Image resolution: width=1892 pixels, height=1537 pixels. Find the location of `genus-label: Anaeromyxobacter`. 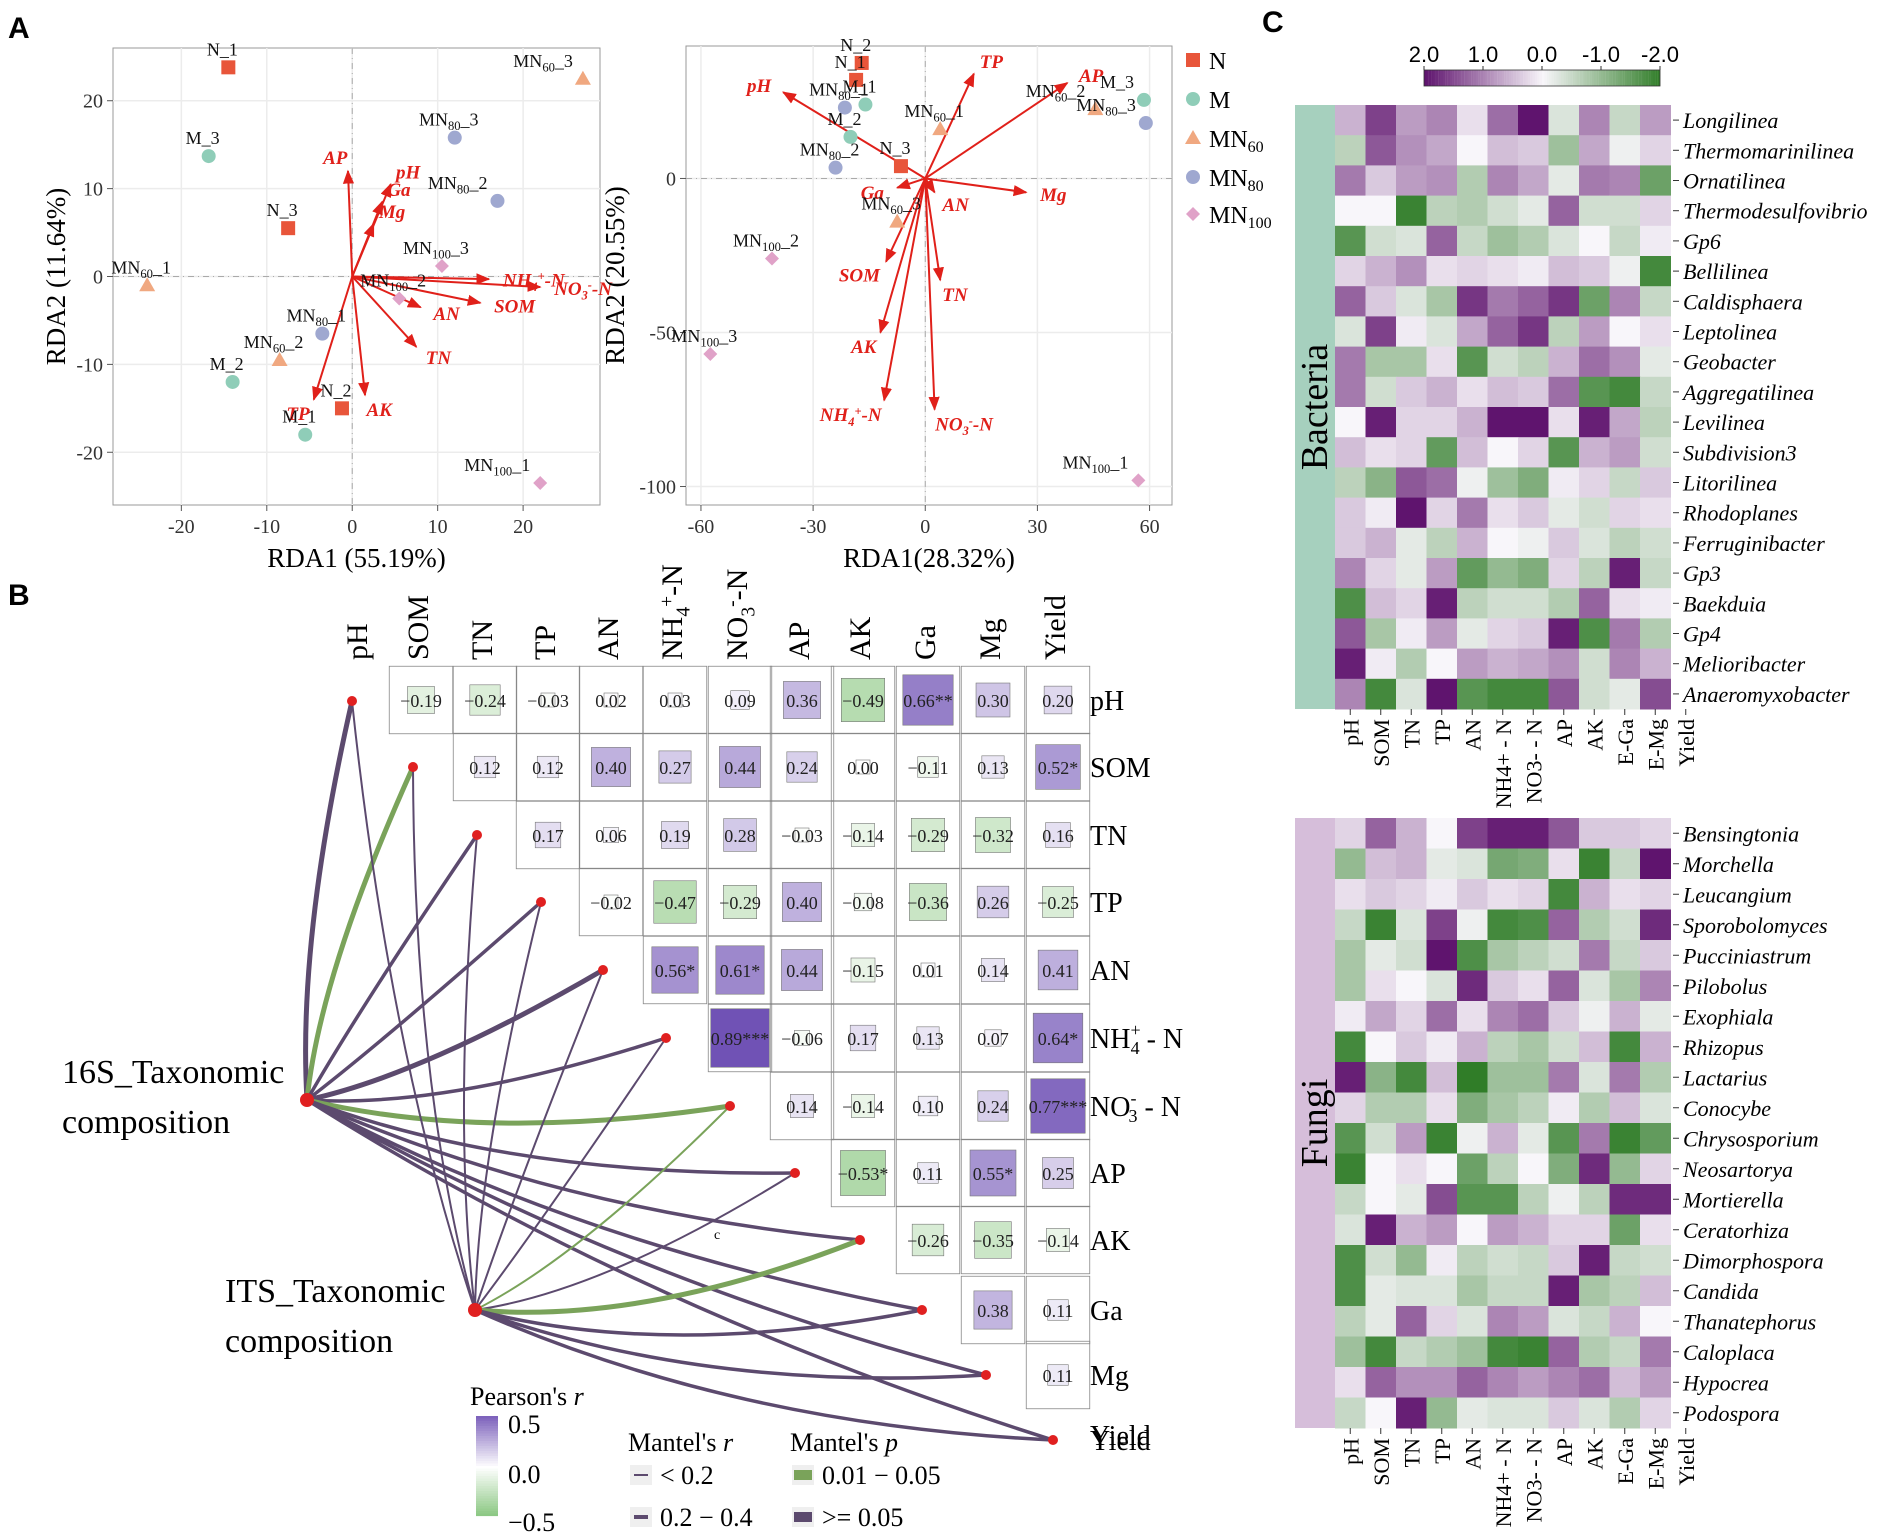

genus-label: Anaeromyxobacter is located at coordinates (1765, 694).